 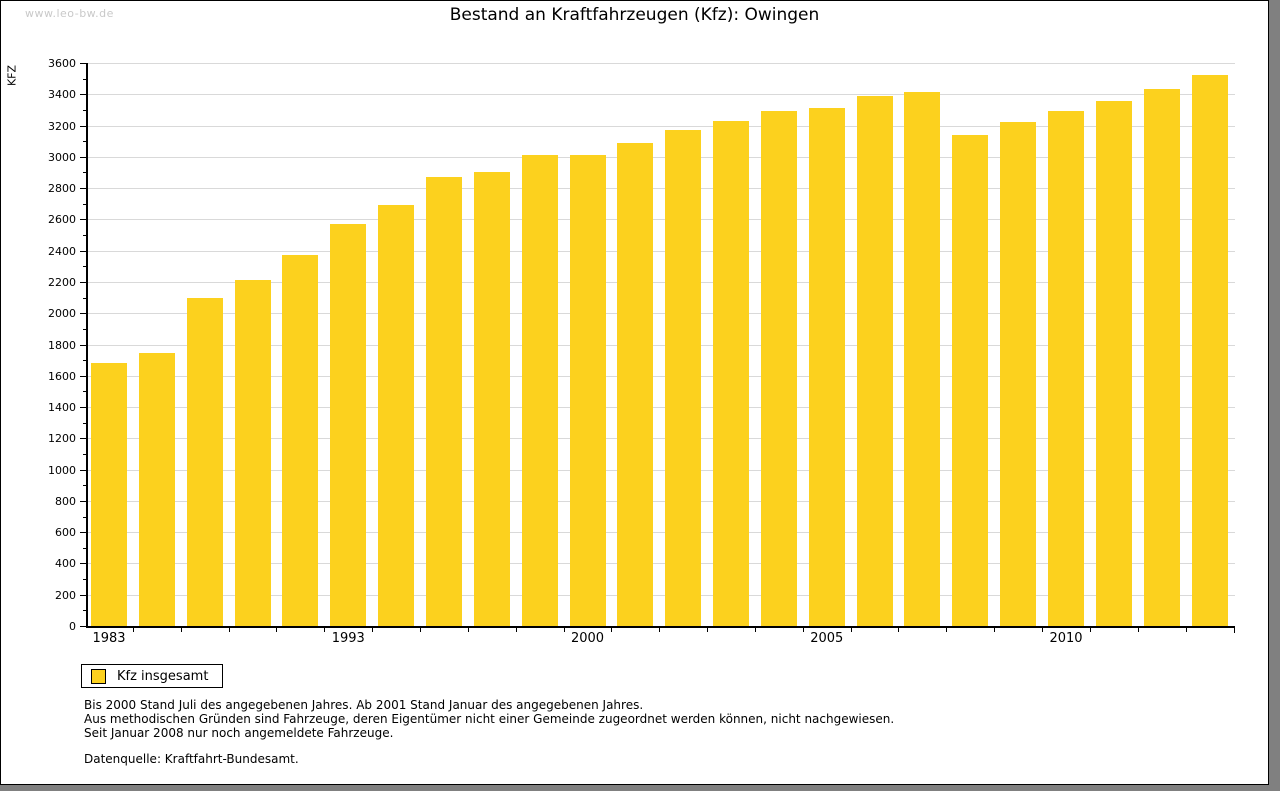 I want to click on x-axis-end-tick, so click(x=1234, y=630).